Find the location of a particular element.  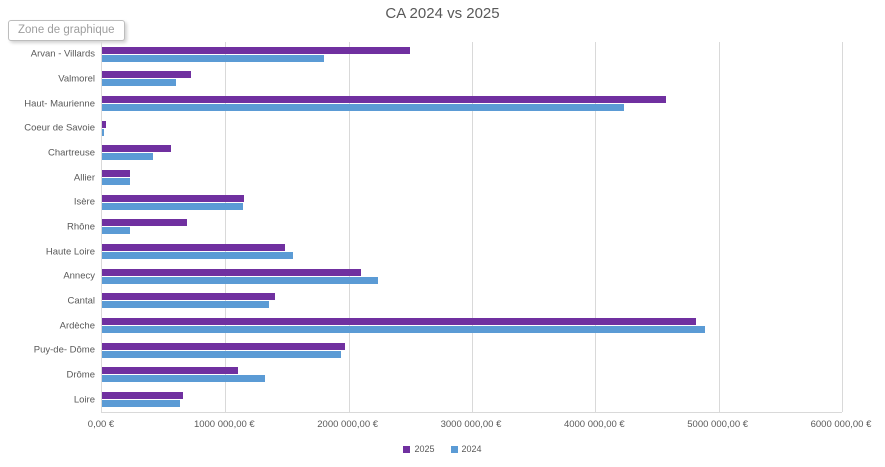

x-tick-label: 0,00 € is located at coordinates (101, 424).